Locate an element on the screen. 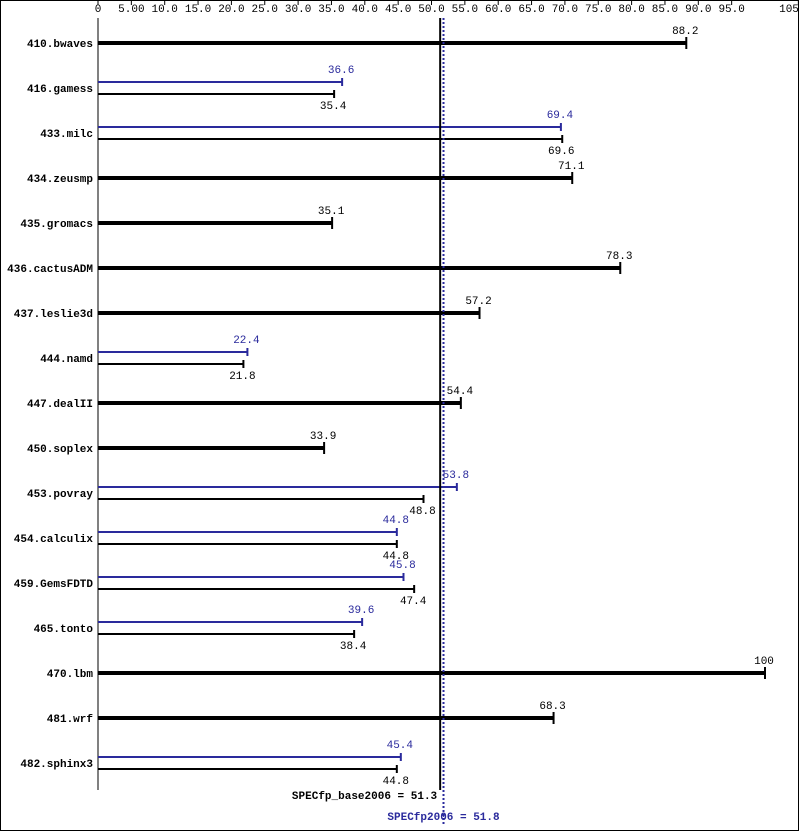  category-label: 454.calculix is located at coordinates (54, 540).